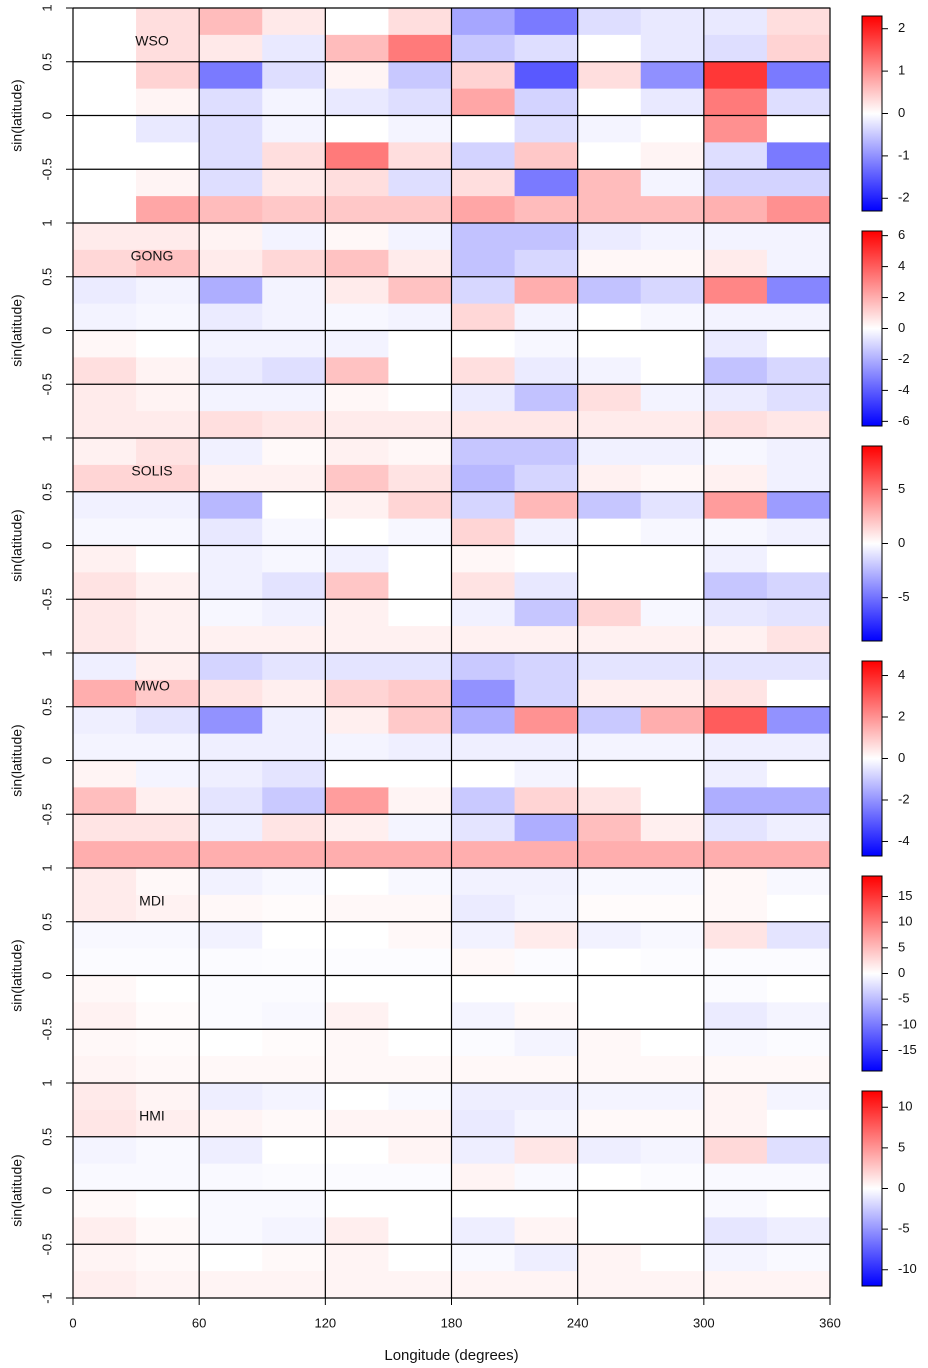  Describe the element at coordinates (901, 27) in the screenshot. I see `colorbar-tick-label: 2` at that location.